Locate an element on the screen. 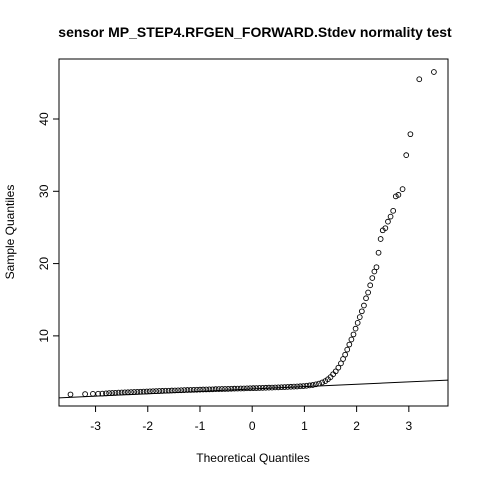 This screenshot has width=480, height=480. y-tick-label-1: 20 is located at coordinates (44, 264).